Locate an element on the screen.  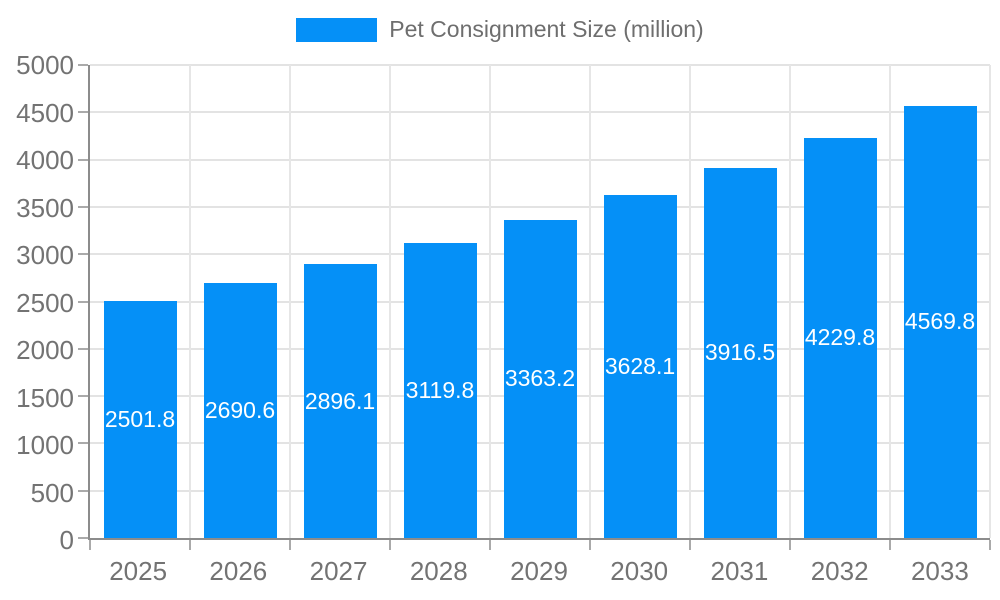
x-axis-tick-label: 2026 is located at coordinates (238, 571).